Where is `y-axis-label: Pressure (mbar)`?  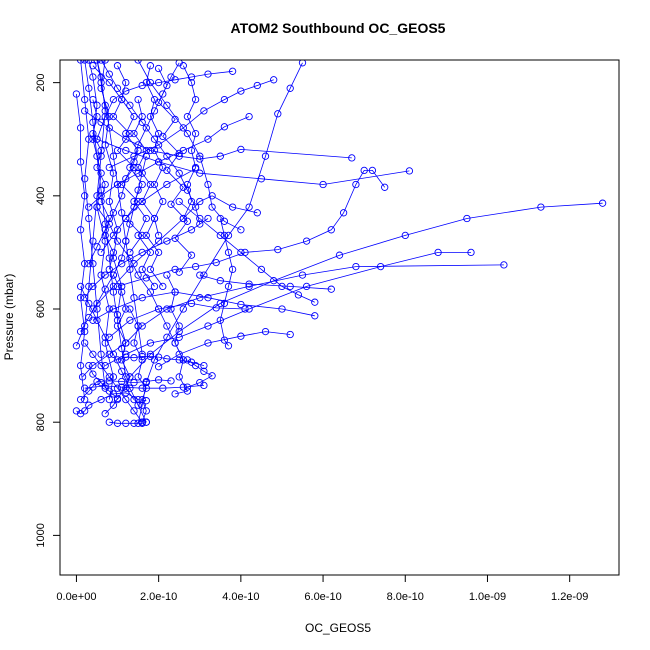
y-axis-label: Pressure (mbar) is located at coordinates (9, 317).